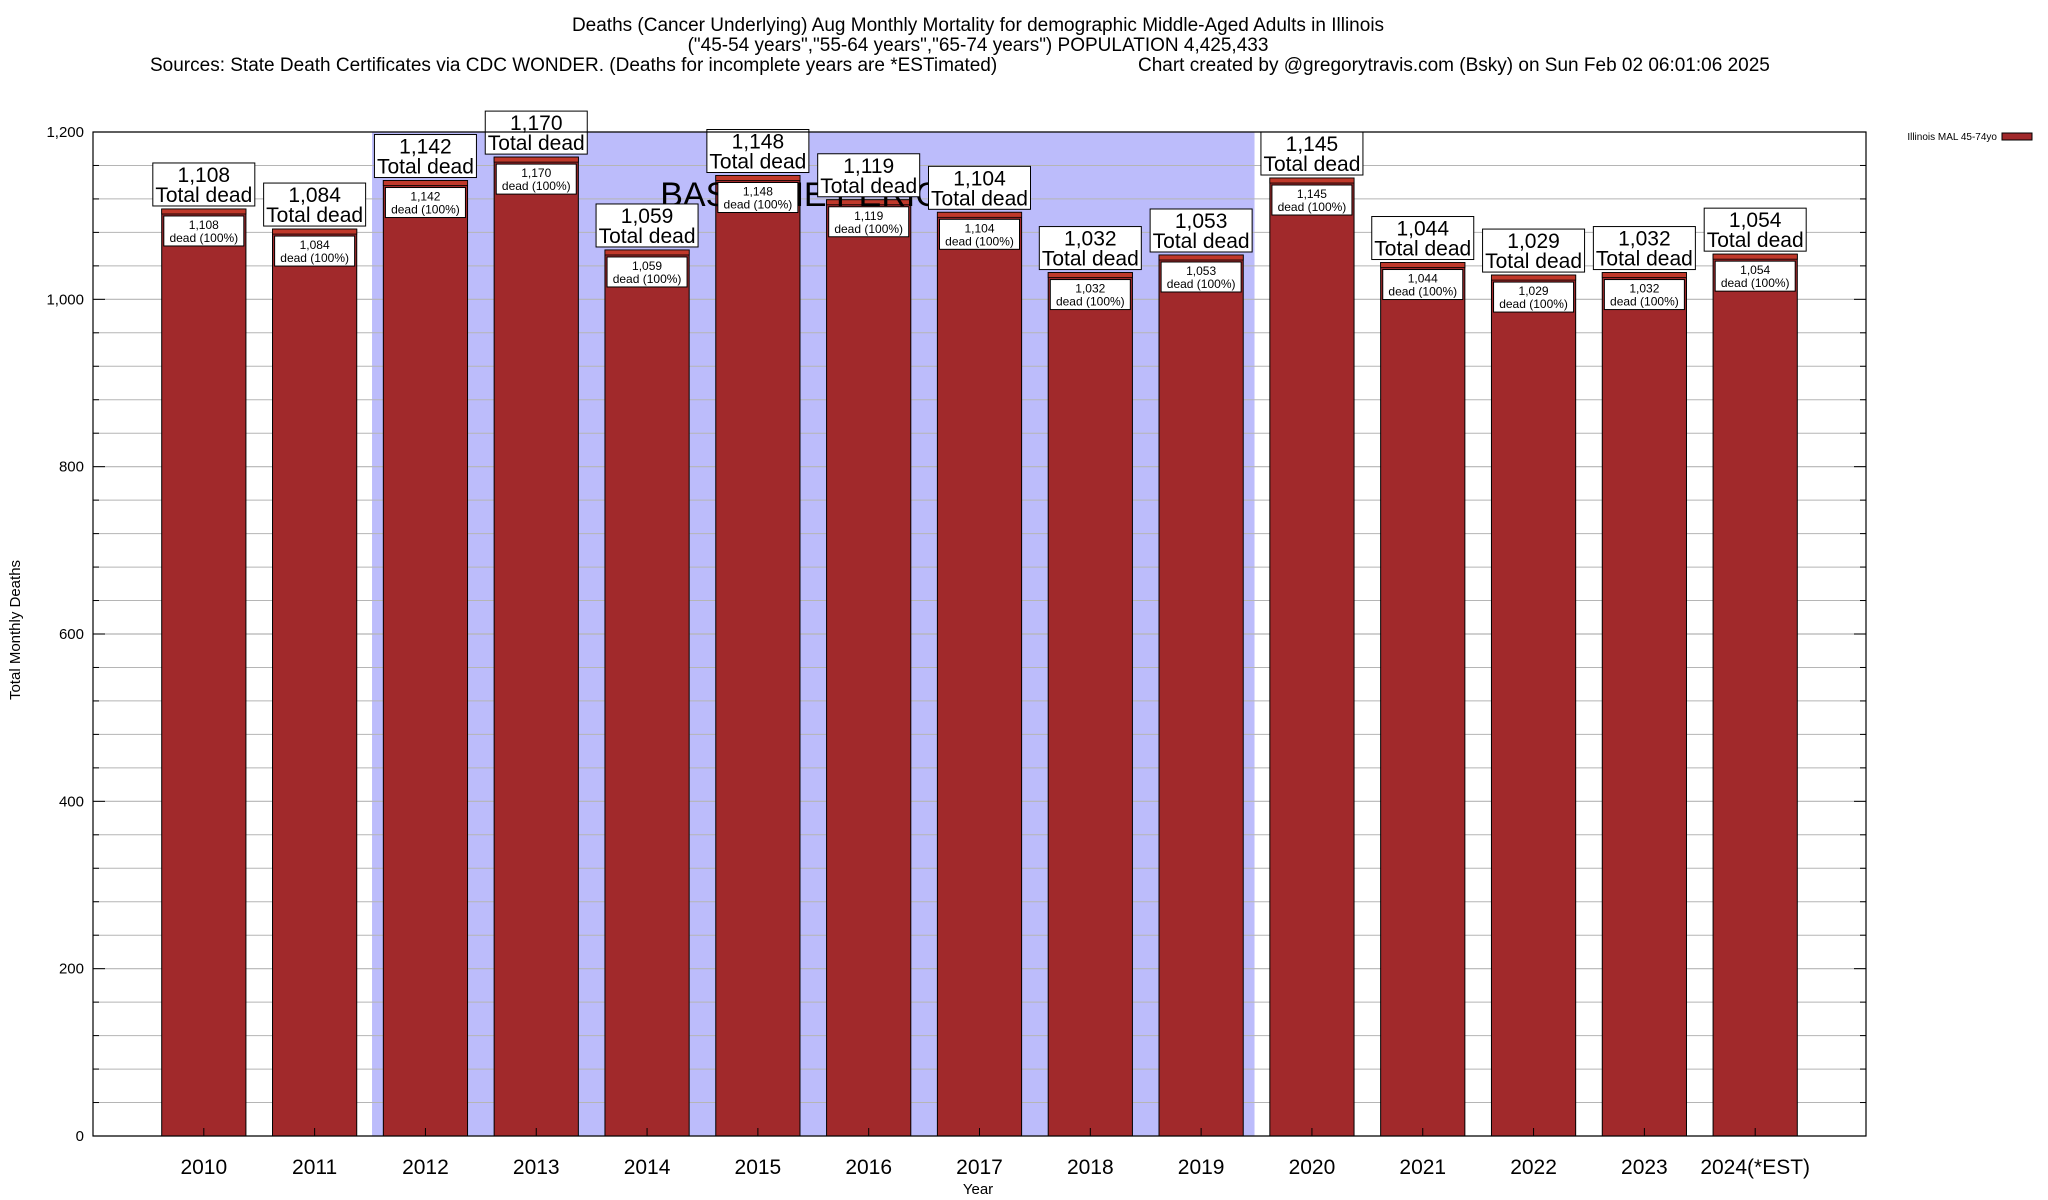  I want to click on legend: Illinois MAL 45-74yo, so click(1970, 137).